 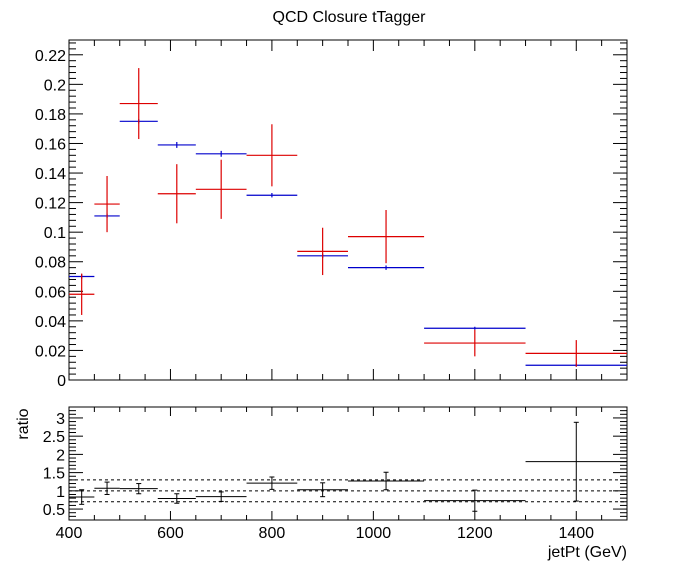 I want to click on x-tick-label: 1400, so click(x=576, y=533).